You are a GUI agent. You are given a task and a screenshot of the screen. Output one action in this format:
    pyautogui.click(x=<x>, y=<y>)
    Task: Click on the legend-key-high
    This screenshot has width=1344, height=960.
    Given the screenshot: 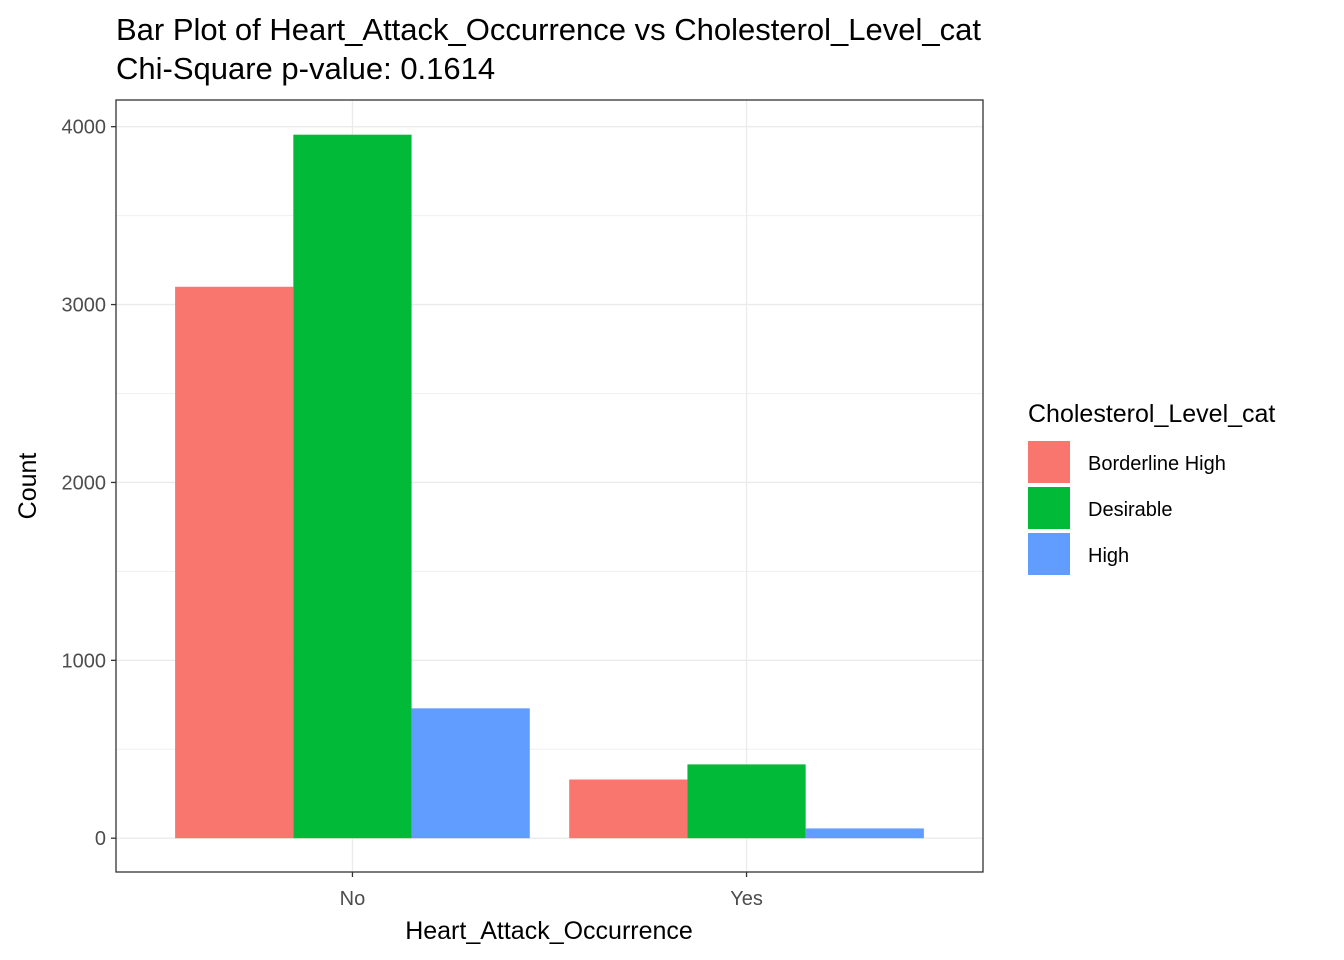 What is the action you would take?
    pyautogui.click(x=1049, y=554)
    